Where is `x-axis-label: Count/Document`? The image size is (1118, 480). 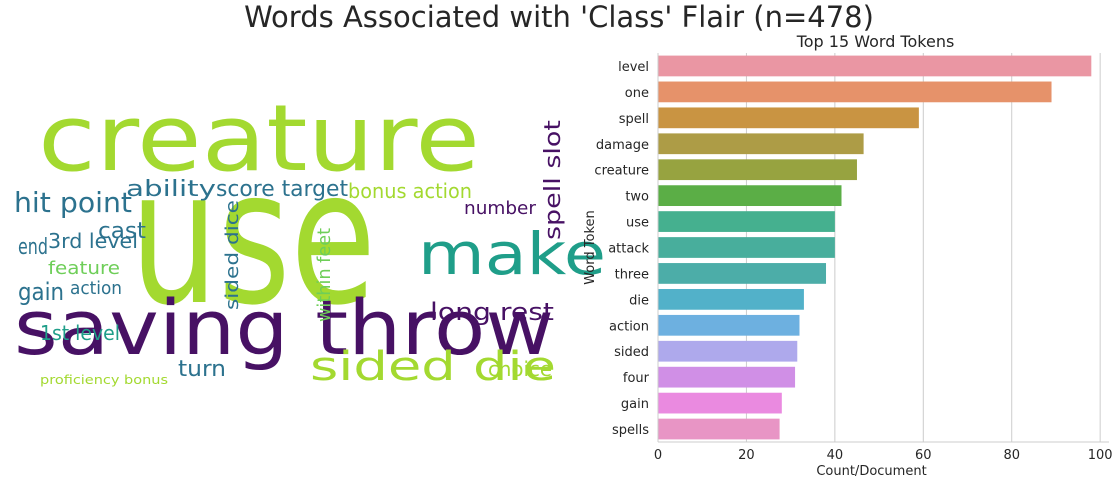 x-axis-label: Count/Document is located at coordinates (871, 471).